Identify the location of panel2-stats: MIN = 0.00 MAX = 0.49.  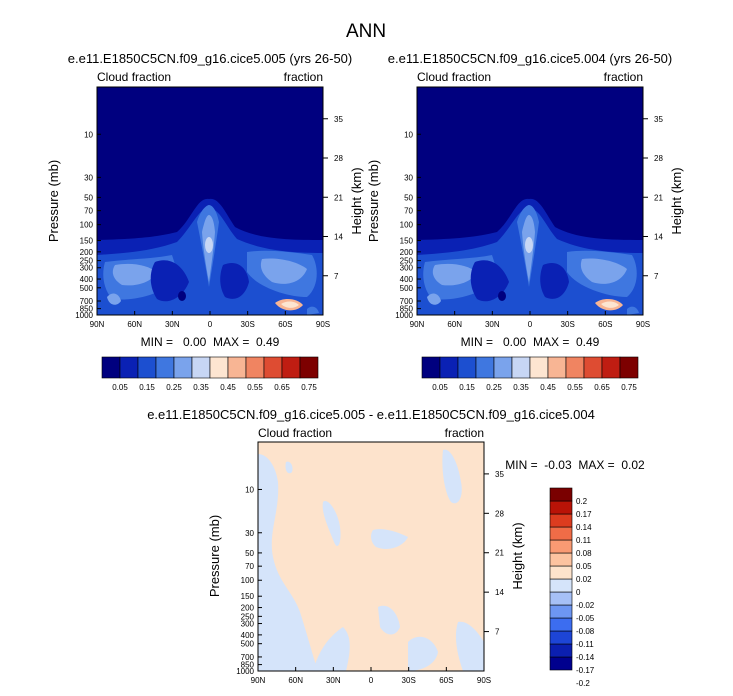
(530, 342).